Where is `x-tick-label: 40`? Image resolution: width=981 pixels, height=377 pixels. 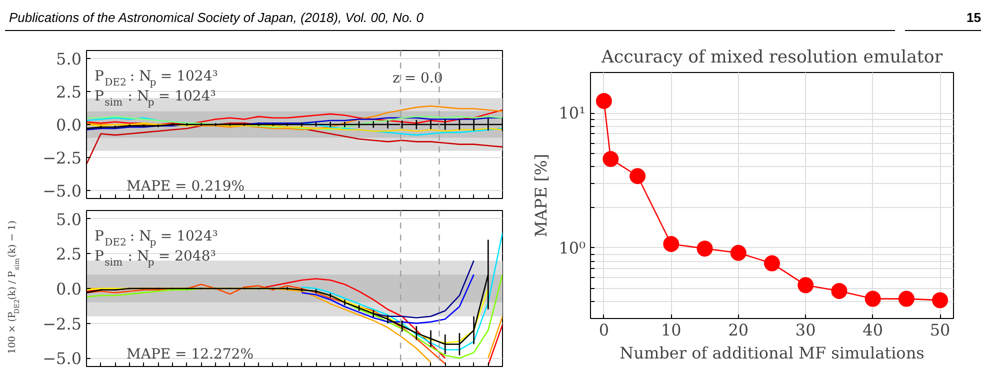 x-tick-label: 40 is located at coordinates (873, 330).